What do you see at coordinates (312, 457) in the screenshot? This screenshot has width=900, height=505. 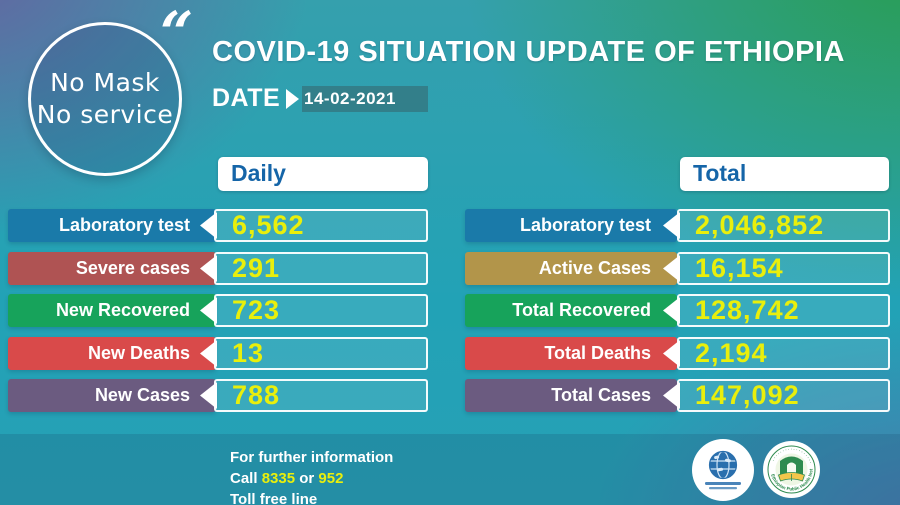 I see `footer-line1: For further information` at bounding box center [312, 457].